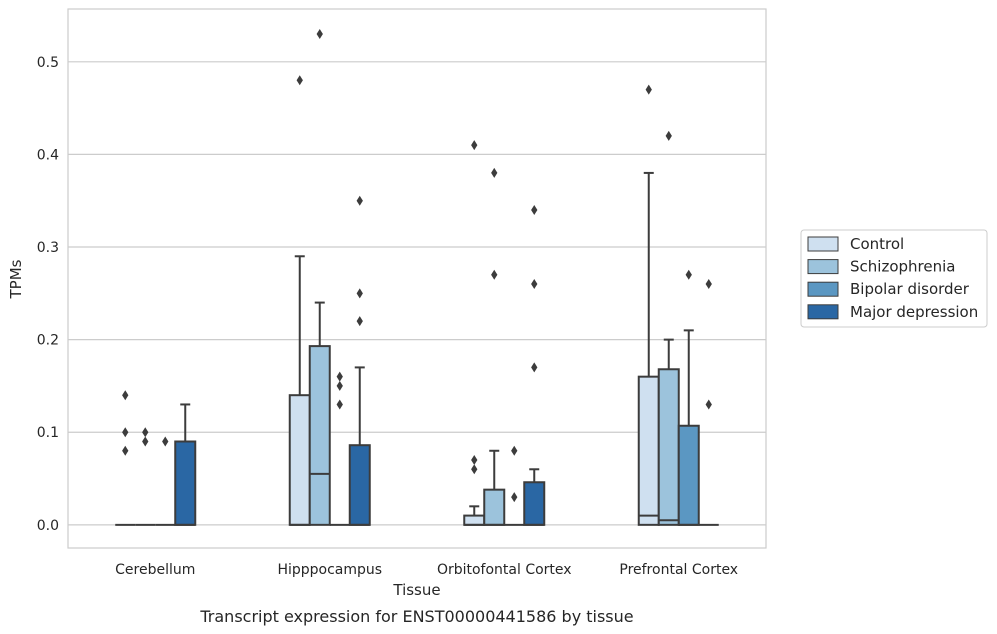  I want to click on y-tick-label: 0.3, so click(48, 248).